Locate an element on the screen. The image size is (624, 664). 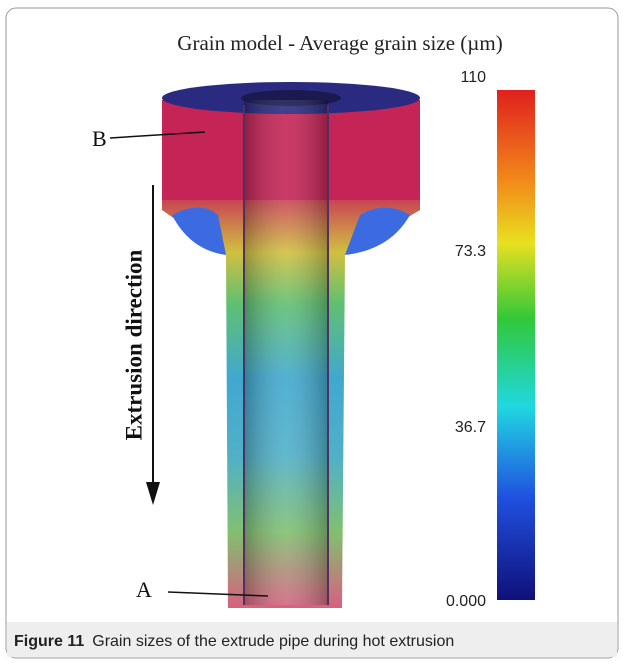
direction-label: Extrusion direction is located at coordinates (133, 344).